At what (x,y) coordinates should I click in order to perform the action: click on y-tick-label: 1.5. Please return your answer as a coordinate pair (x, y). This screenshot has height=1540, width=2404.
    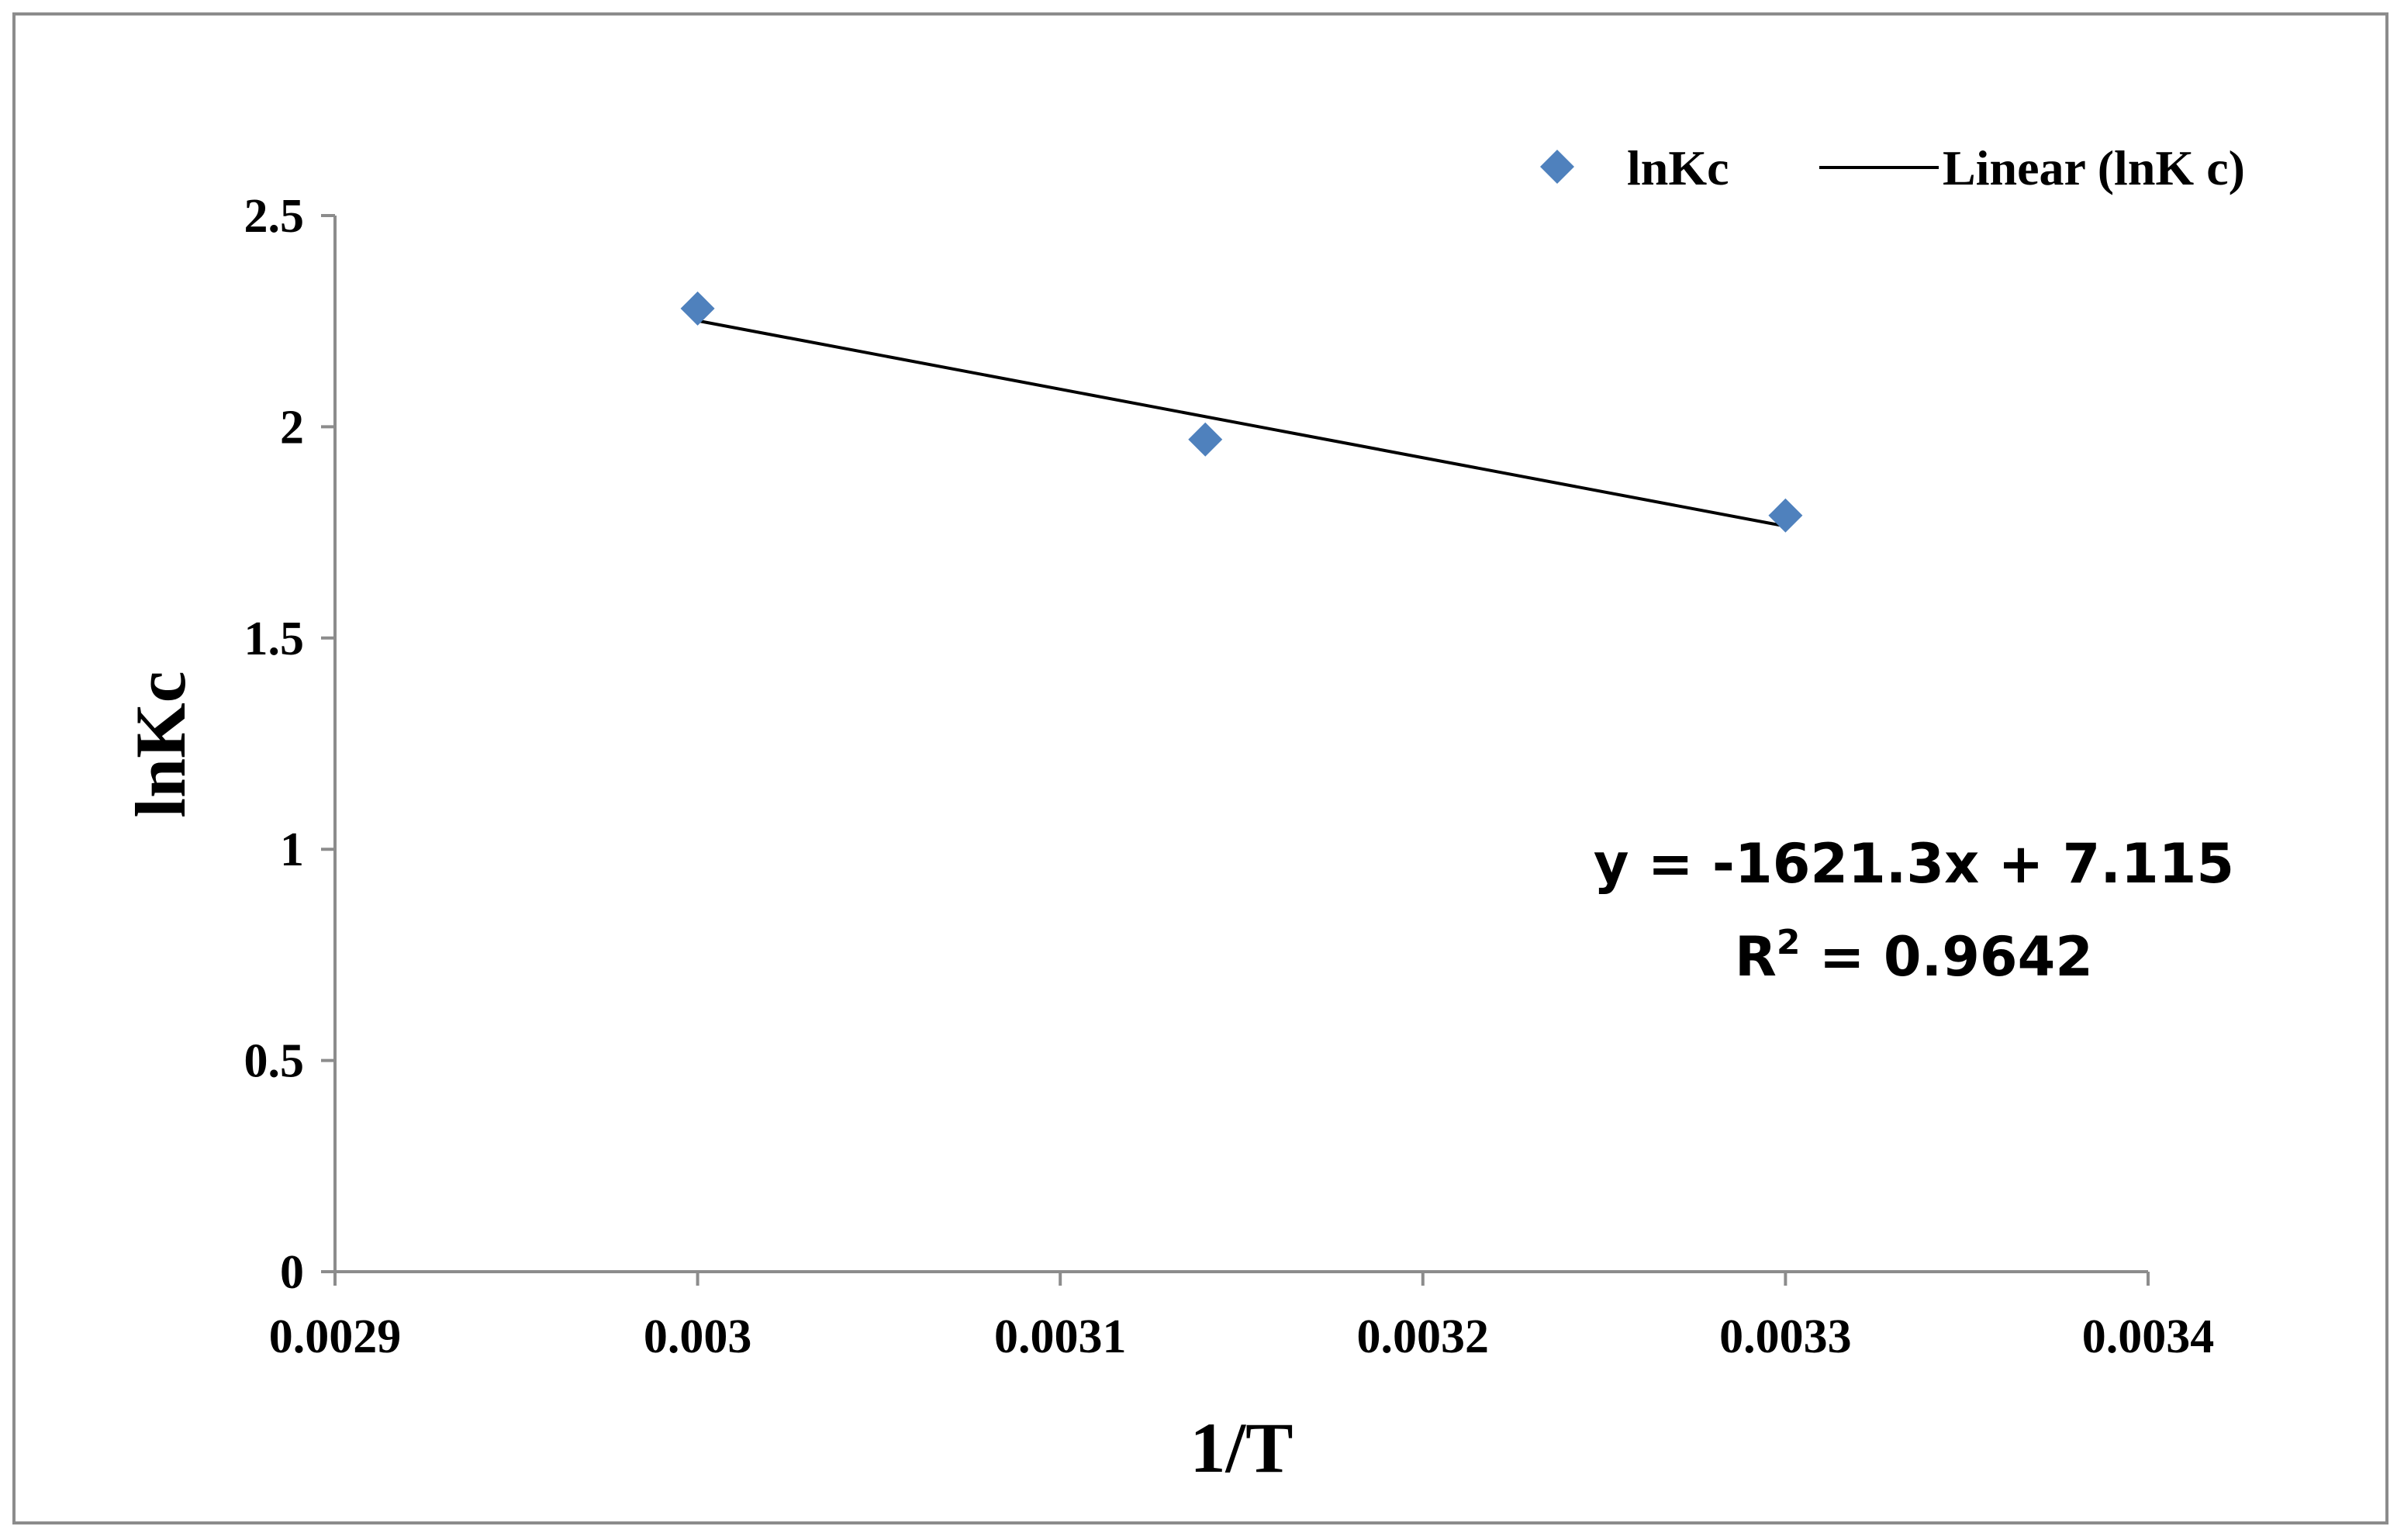
    Looking at the image, I should click on (274, 639).